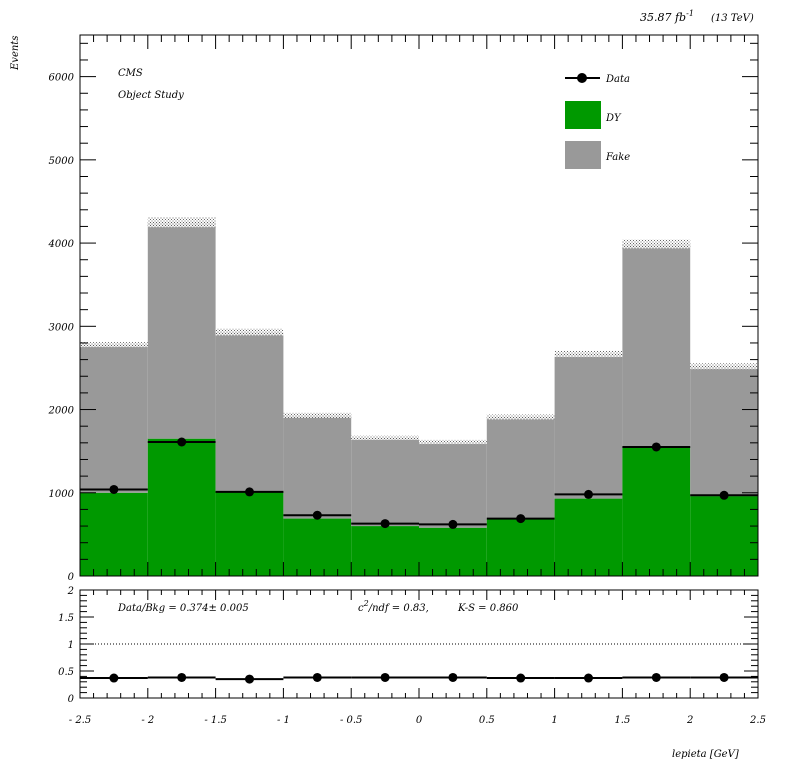  I want to click on ratio-points, so click(419, 678).